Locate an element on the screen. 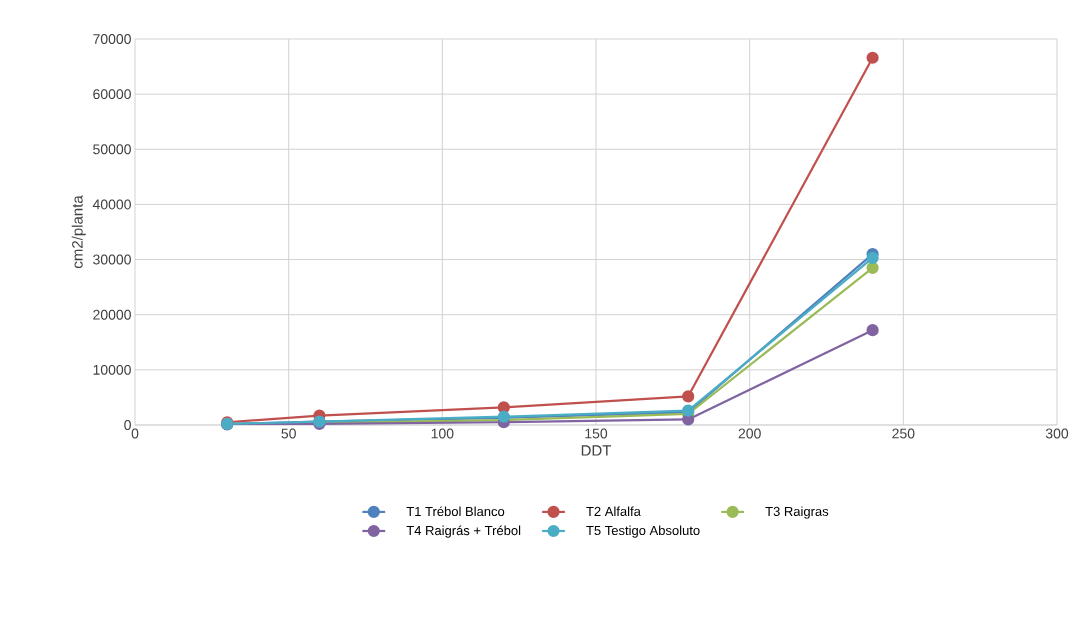 The height and width of the screenshot is (623, 1092). y-tick-label: 40000 is located at coordinates (111, 204).